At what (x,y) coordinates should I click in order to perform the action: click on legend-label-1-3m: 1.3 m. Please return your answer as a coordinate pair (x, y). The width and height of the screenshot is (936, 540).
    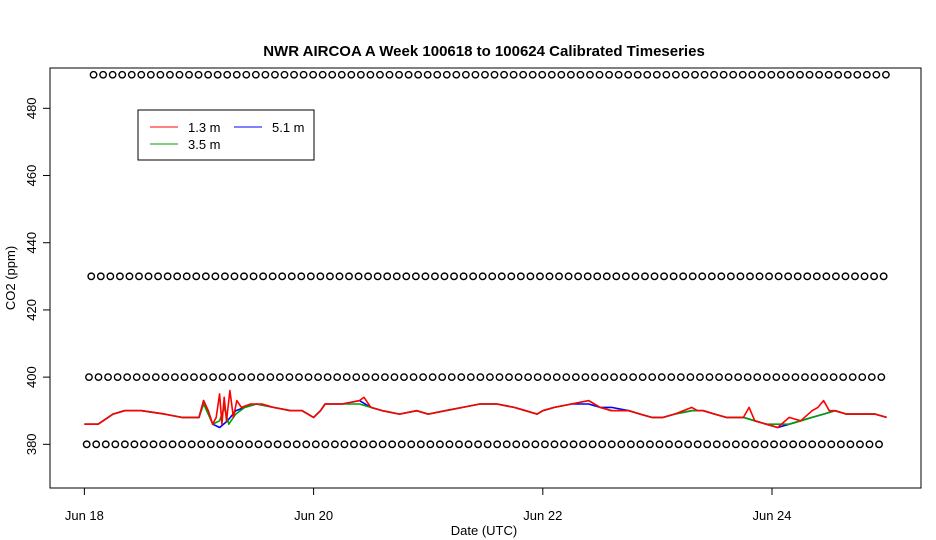
    Looking at the image, I should click on (204, 127).